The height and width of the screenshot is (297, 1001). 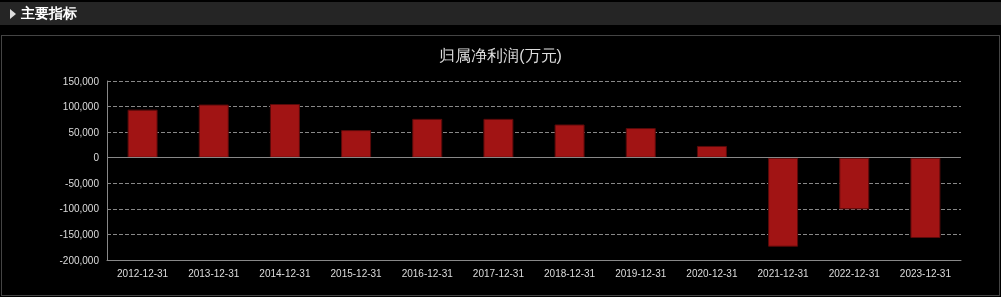 I want to click on x-tick-label: 2013-12-31, so click(x=214, y=273).